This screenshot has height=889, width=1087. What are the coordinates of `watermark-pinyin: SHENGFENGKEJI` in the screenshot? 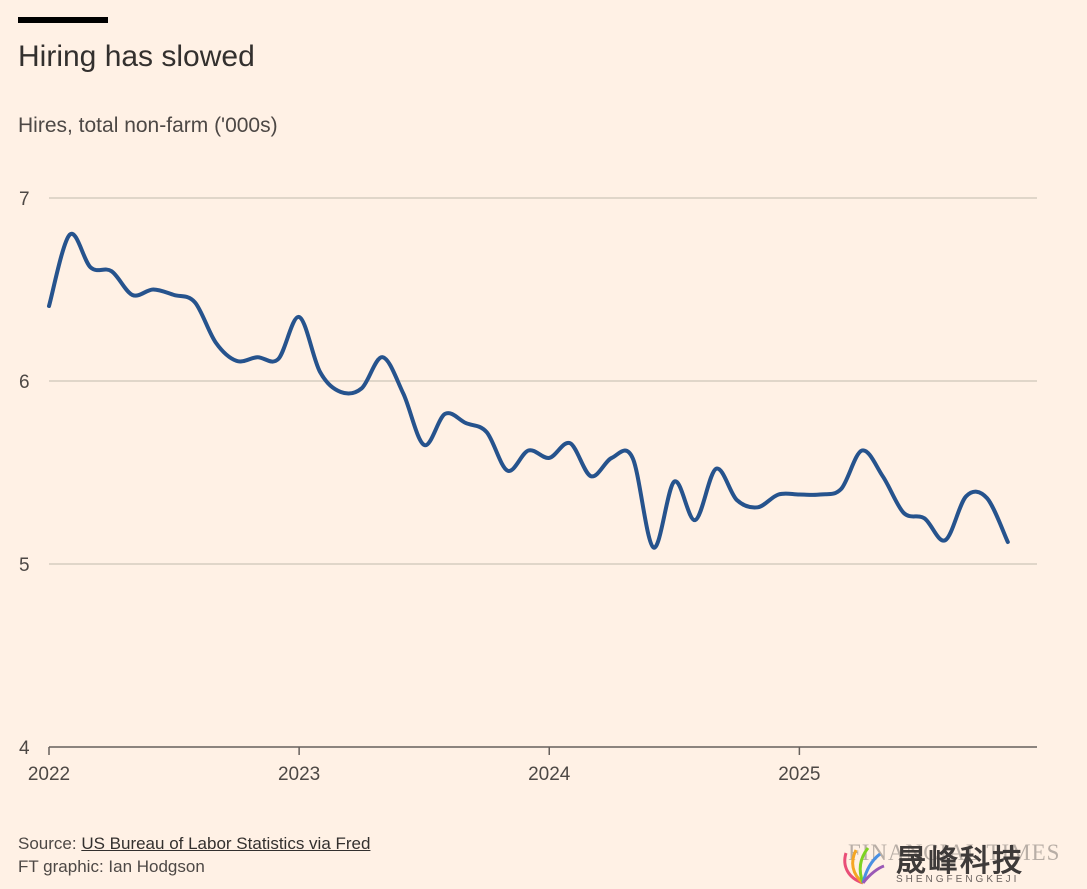 It's located at (958, 879).